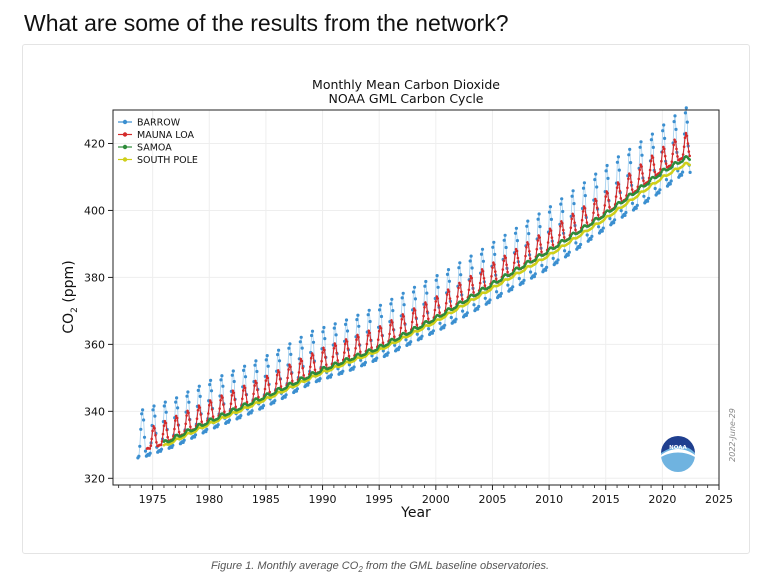 The image size is (760, 583). I want to click on x-tick-label: 1990, so click(323, 499).